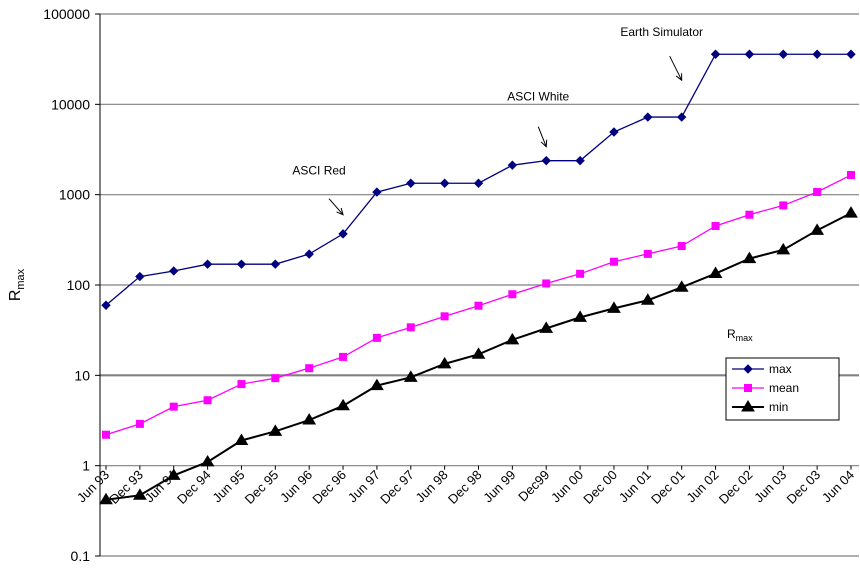 This screenshot has height=568, width=860. What do you see at coordinates (661, 32) in the screenshot?
I see `annotation-label: Earth Simulator` at bounding box center [661, 32].